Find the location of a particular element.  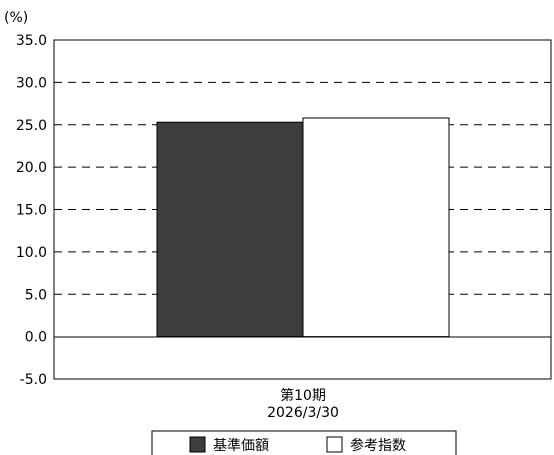

y-axis-ticks: 35.0 30.0 25.0 20.0 15.0 10.0 5.0 0.0 -5.0 is located at coordinates (31, 210).